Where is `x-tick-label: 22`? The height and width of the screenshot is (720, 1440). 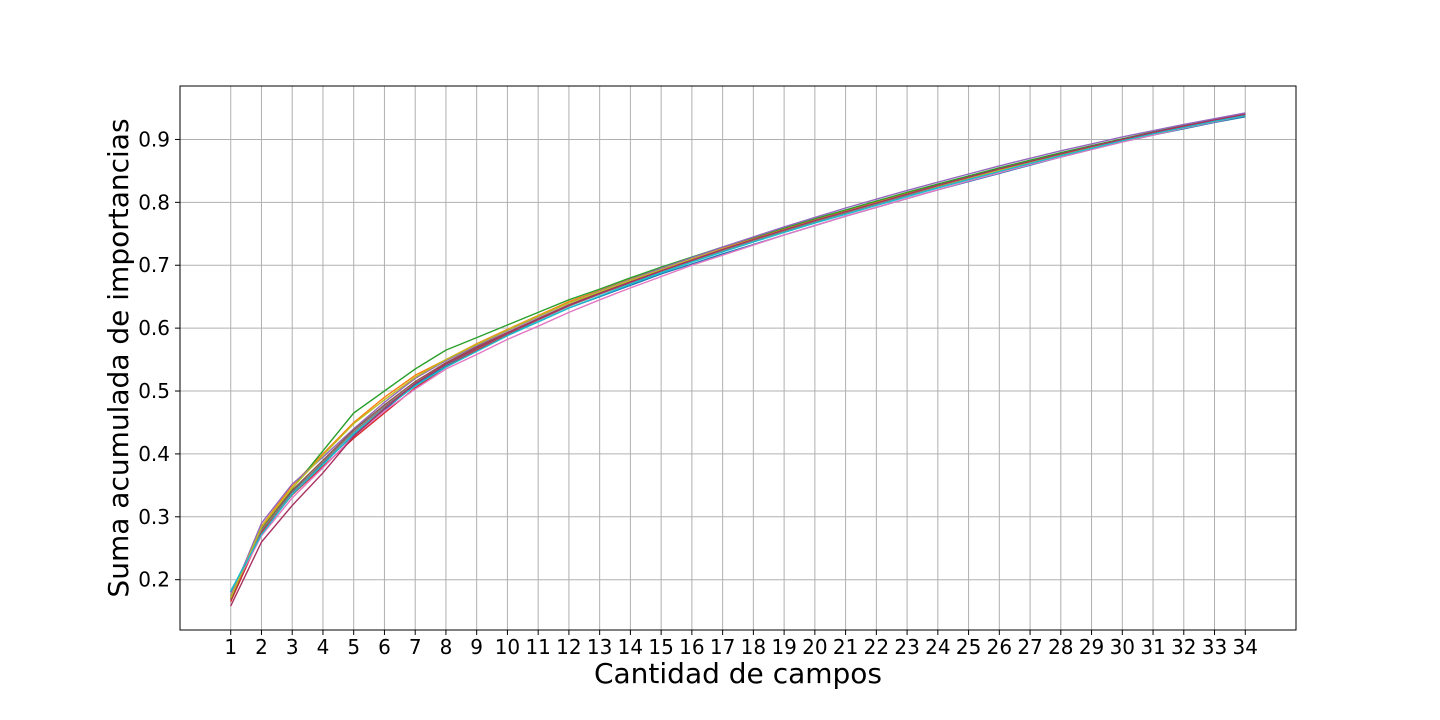 x-tick-label: 22 is located at coordinates (876, 647).